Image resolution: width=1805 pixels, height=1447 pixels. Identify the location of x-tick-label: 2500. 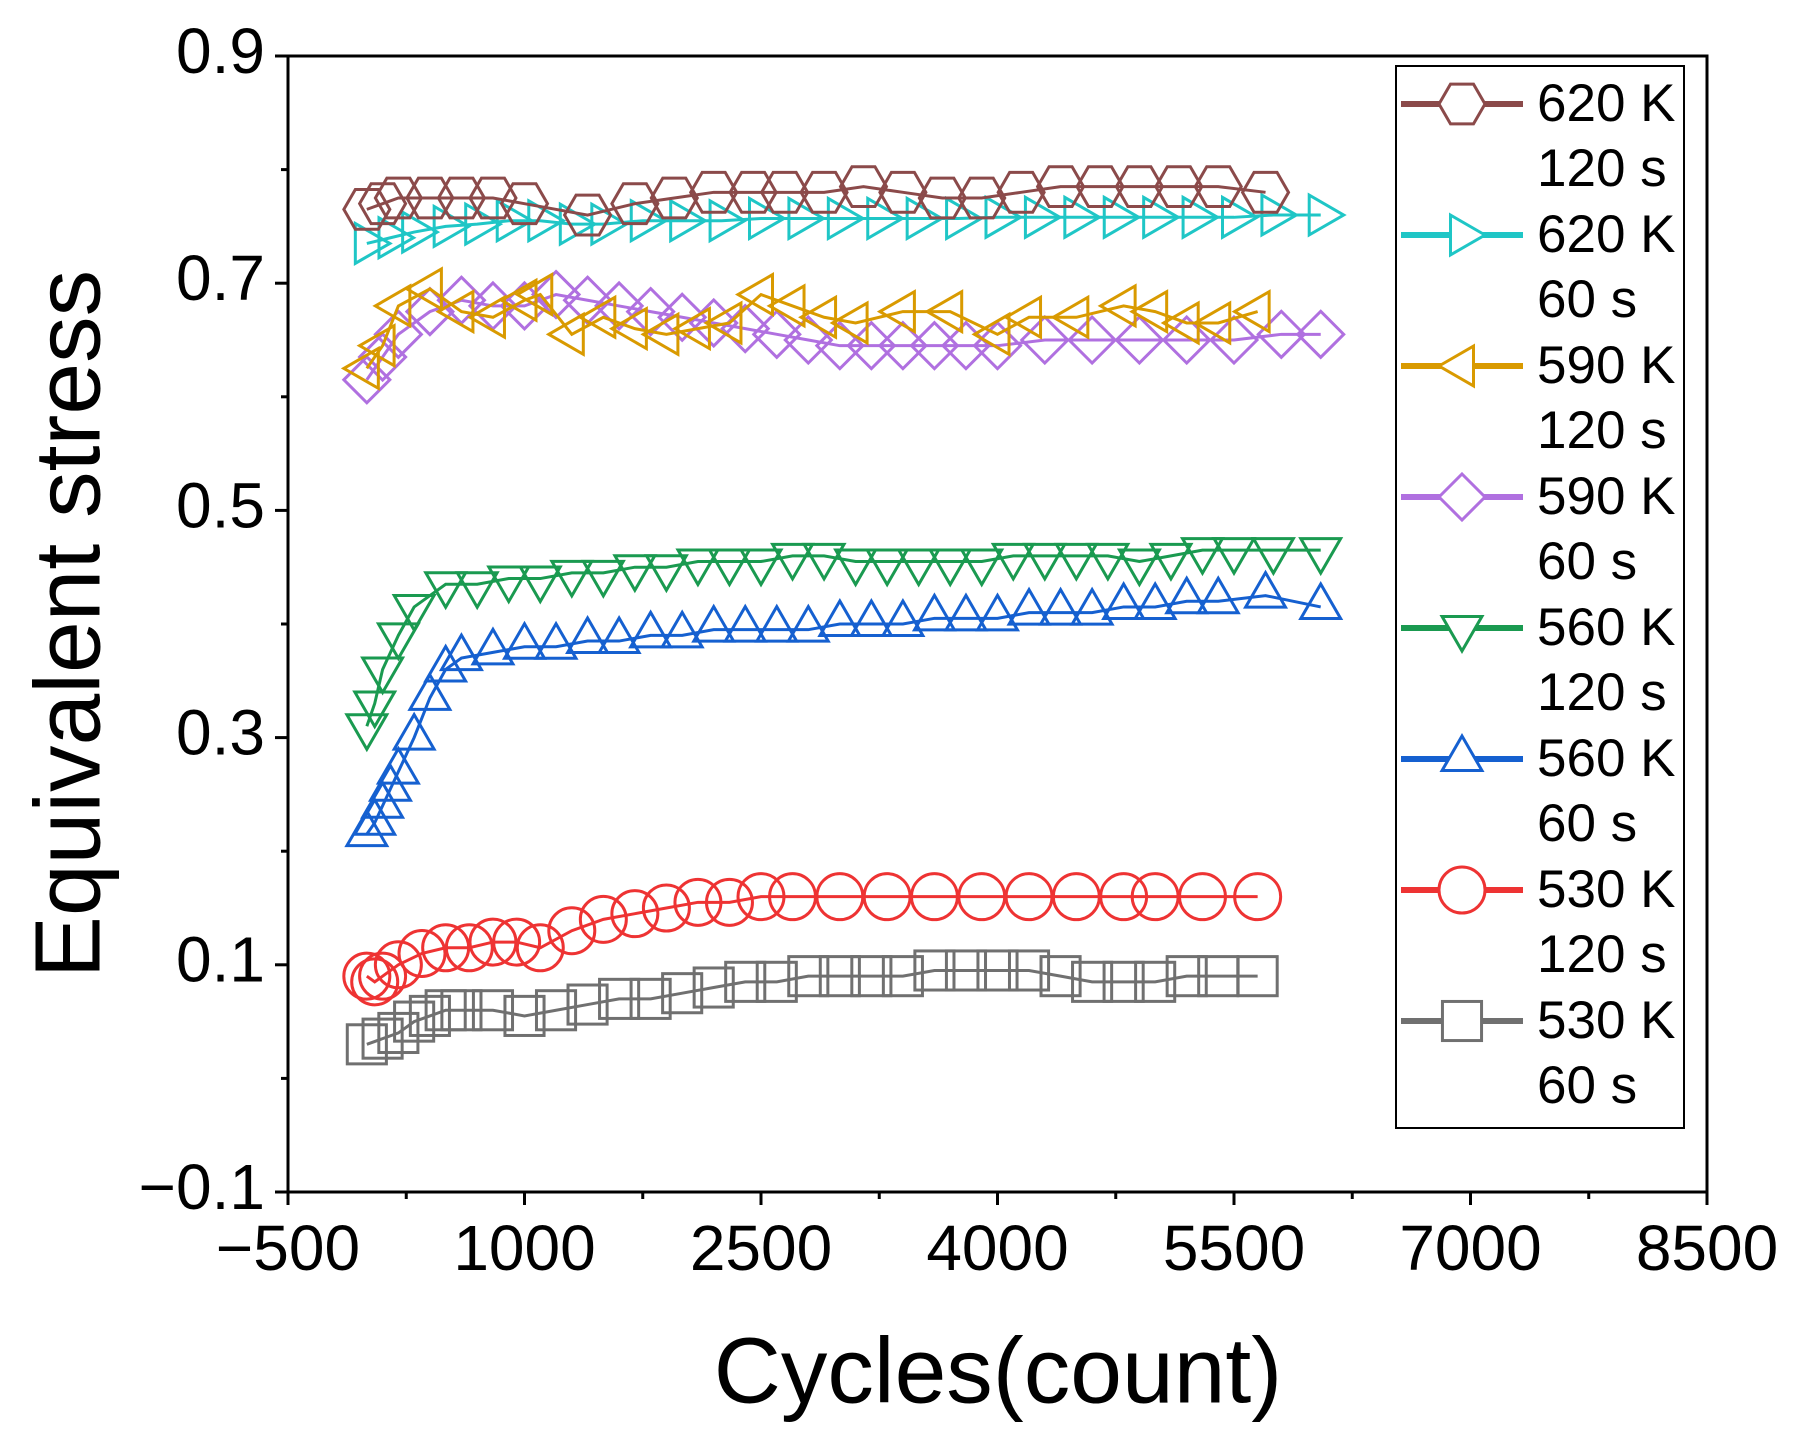
(761, 1248).